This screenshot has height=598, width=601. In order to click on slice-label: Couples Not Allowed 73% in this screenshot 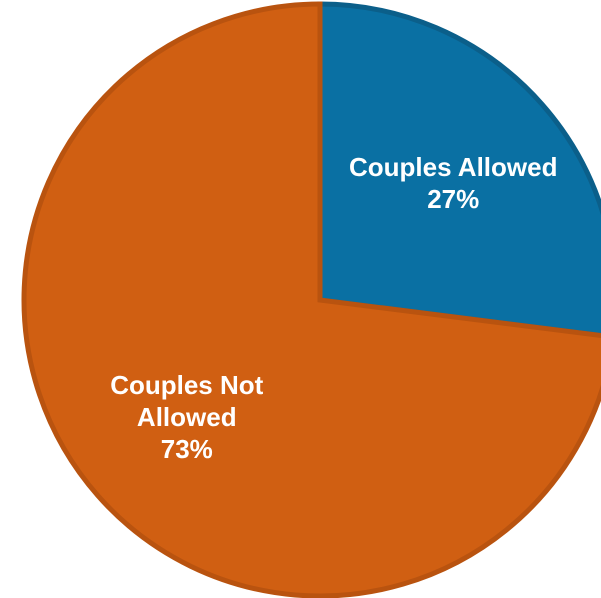, I will do `click(186, 417)`.